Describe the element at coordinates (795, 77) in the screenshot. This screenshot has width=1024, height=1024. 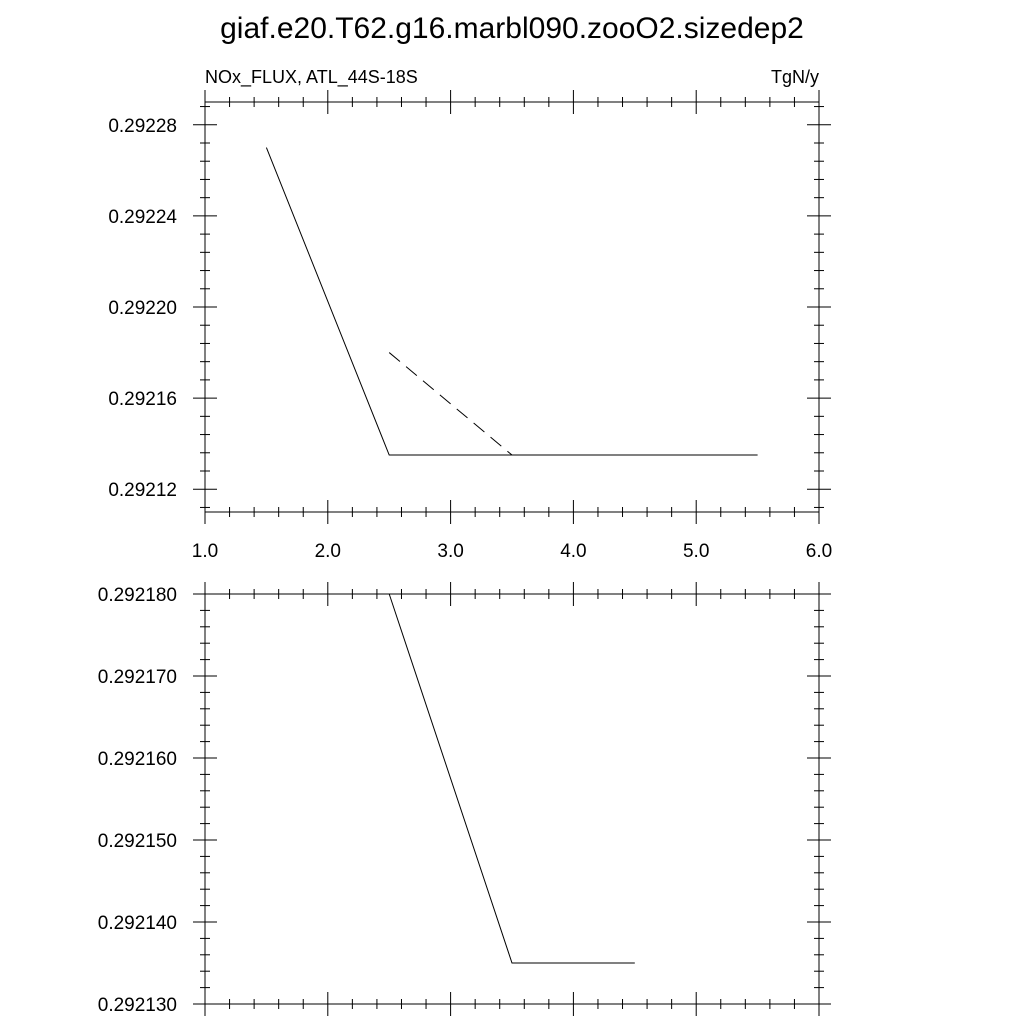
I see `top-panel-units-label: TgN/y` at that location.